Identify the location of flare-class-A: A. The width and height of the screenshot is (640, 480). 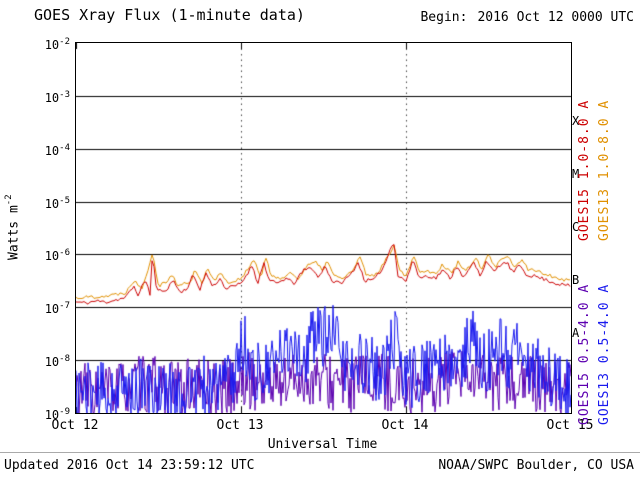
(576, 332).